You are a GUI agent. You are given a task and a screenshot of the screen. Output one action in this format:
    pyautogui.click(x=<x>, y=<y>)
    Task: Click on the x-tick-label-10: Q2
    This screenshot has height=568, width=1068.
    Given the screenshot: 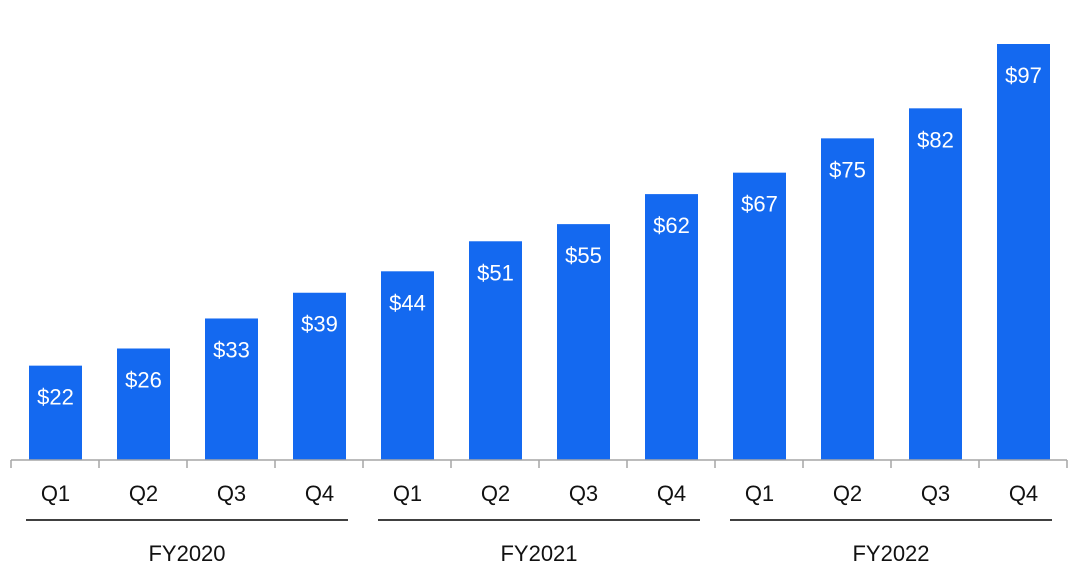 What is the action you would take?
    pyautogui.click(x=847, y=493)
    